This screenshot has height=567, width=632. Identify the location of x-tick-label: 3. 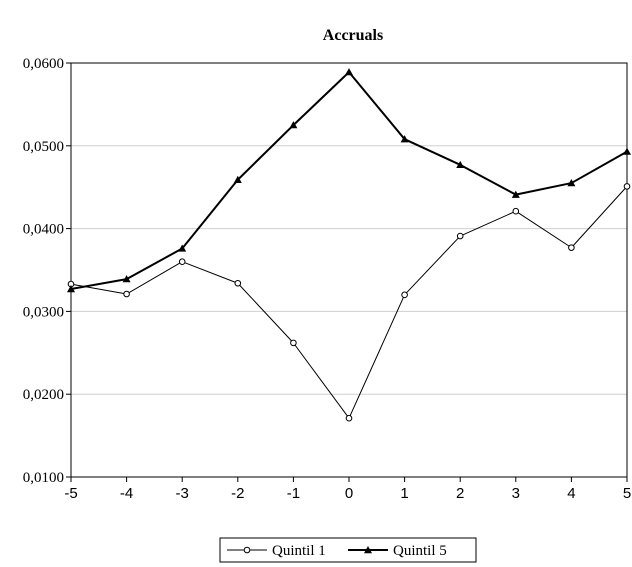
(516, 493).